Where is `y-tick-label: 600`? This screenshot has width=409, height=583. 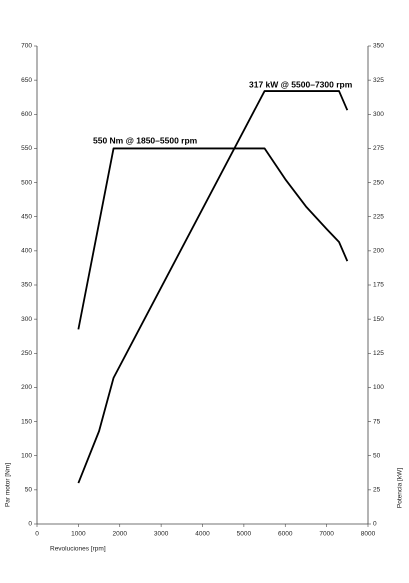
y-tick-label: 600 is located at coordinates (26, 114).